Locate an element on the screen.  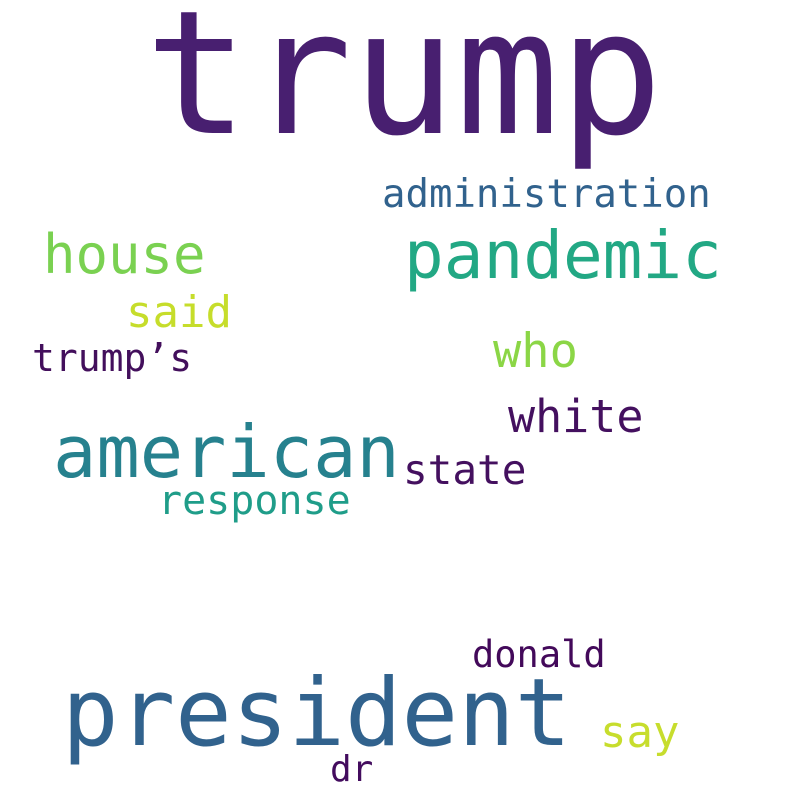
word-who: who is located at coordinates (535, 351).